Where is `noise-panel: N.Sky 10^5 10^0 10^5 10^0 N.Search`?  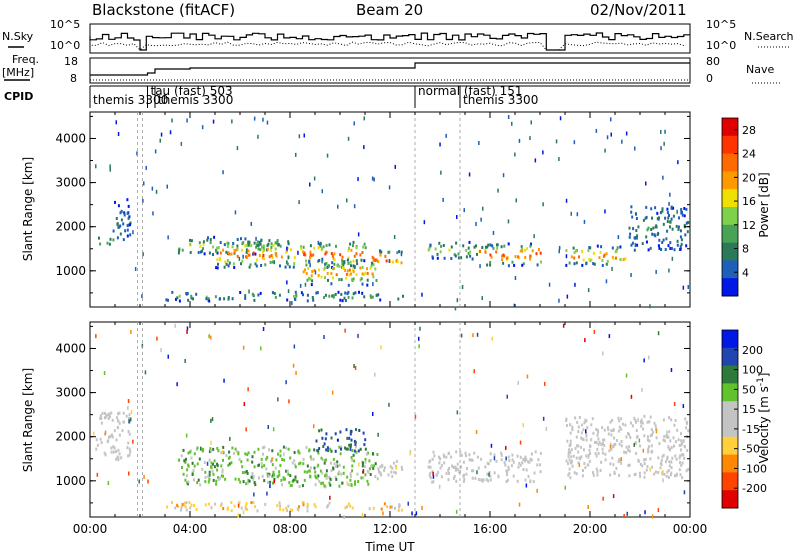
noise-panel: N.Sky 10^5 10^0 10^5 10^0 N.Search is located at coordinates (398, 36).